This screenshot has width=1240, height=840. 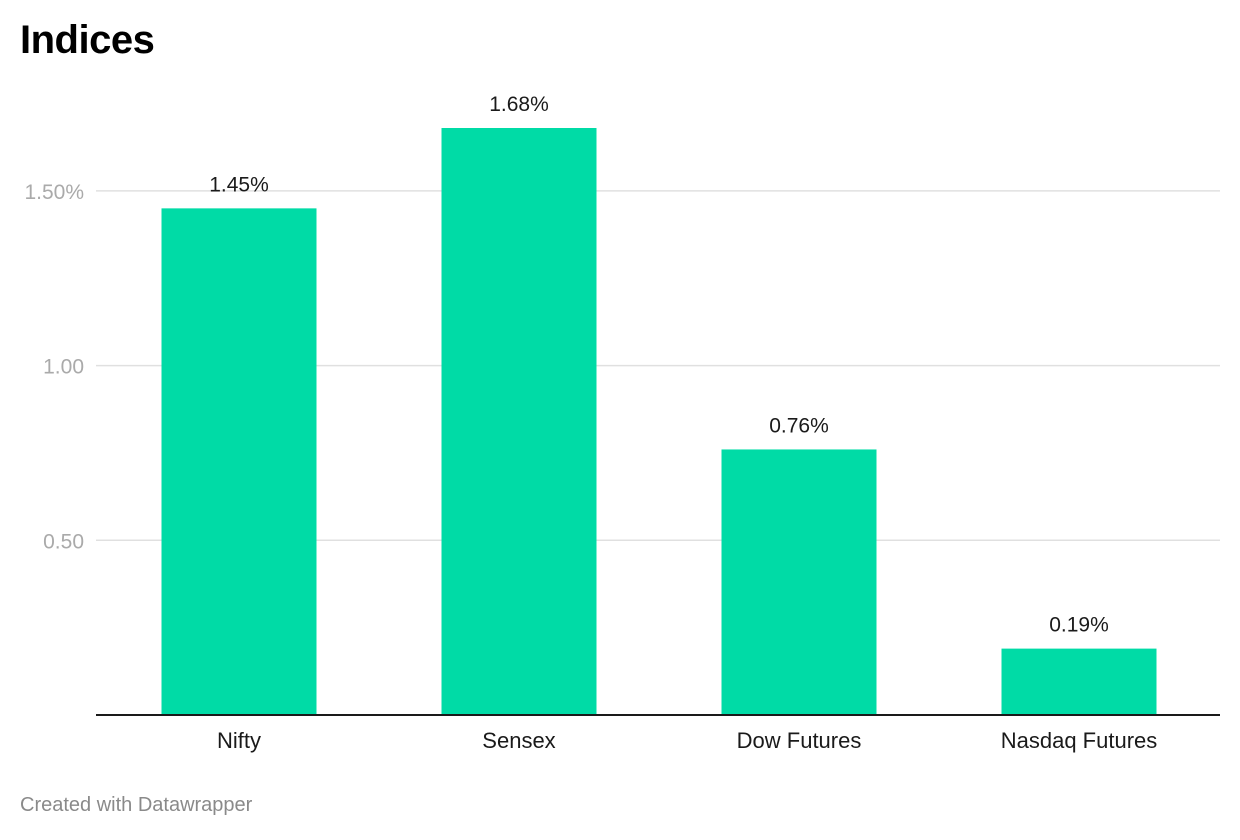 I want to click on category-label: Dow Futures, so click(x=799, y=740).